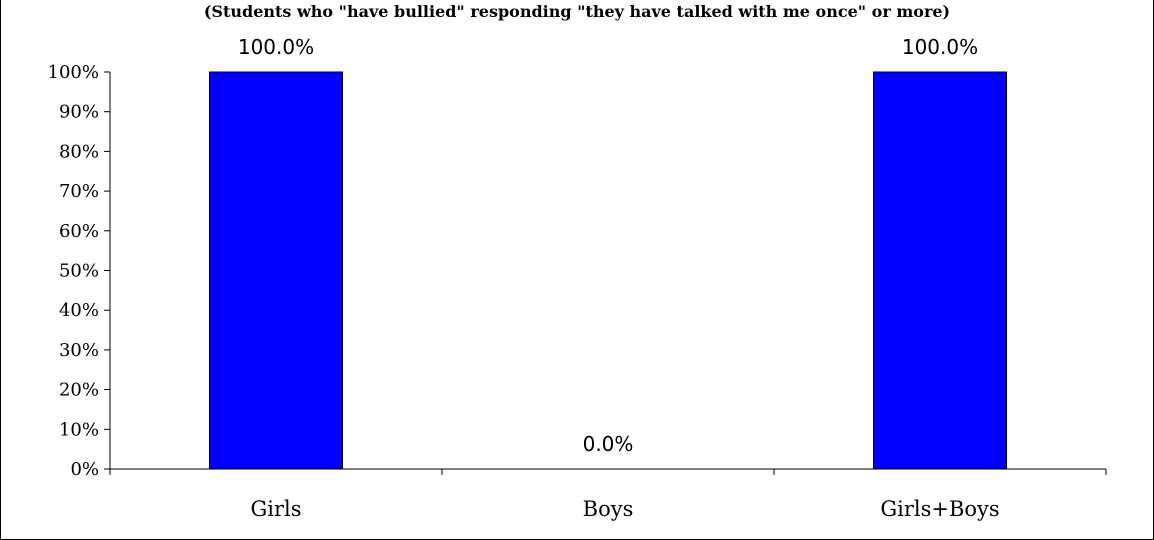 The image size is (1154, 540). What do you see at coordinates (73, 72) in the screenshot?
I see `y-tick-label: 100%` at bounding box center [73, 72].